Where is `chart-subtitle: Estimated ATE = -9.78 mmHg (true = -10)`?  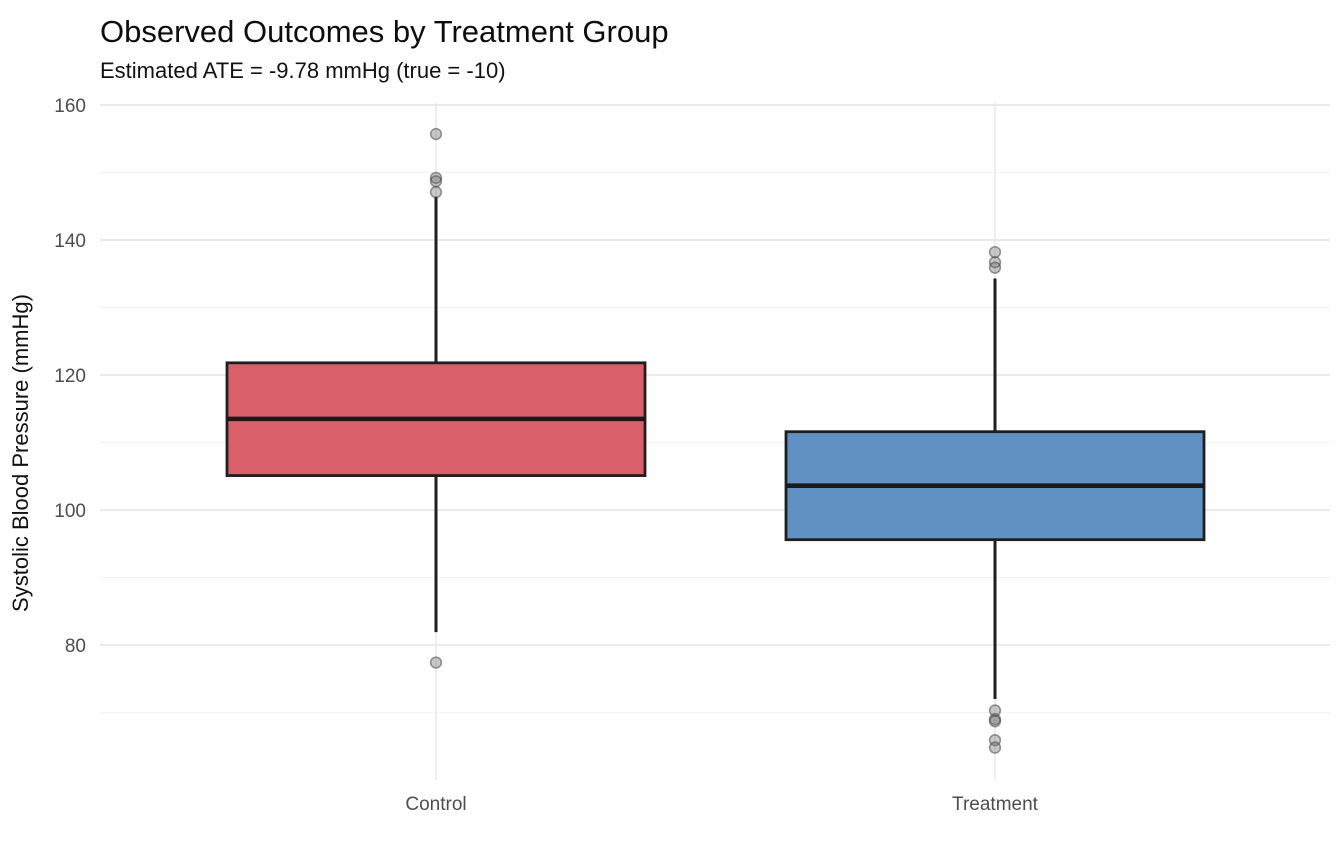
chart-subtitle: Estimated ATE = -9.78 mmHg (true = -10) is located at coordinates (303, 70).